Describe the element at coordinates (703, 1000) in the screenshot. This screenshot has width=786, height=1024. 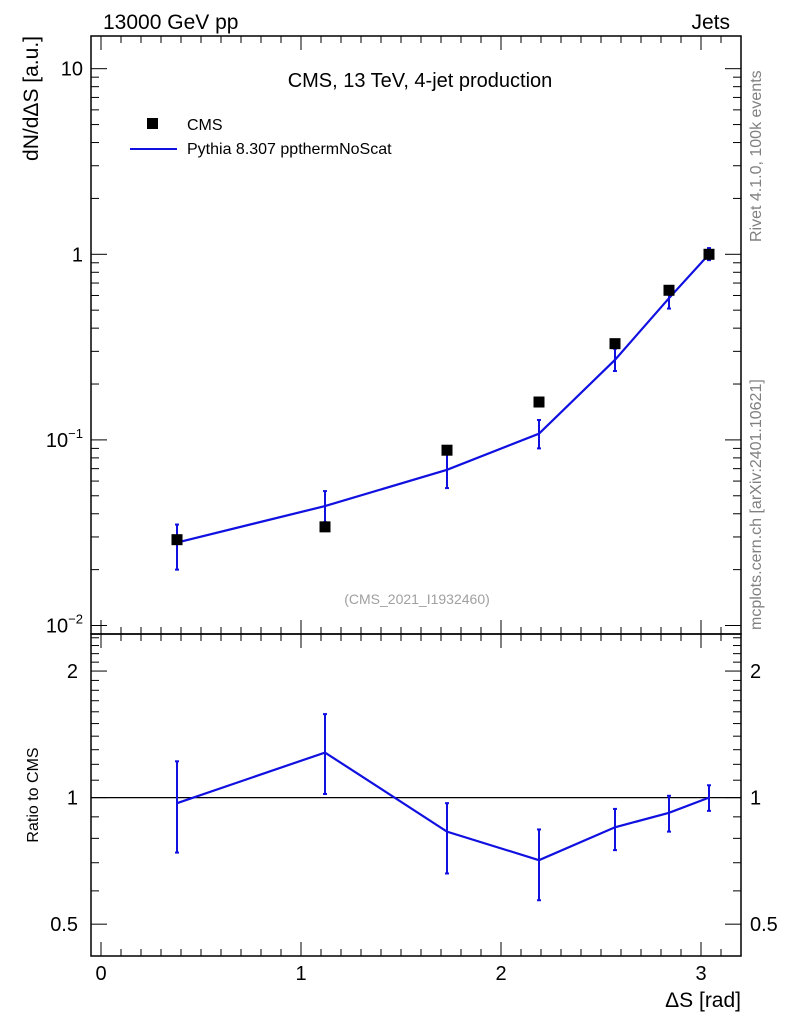
I see `x-axis-label: ΔS [rad]` at that location.